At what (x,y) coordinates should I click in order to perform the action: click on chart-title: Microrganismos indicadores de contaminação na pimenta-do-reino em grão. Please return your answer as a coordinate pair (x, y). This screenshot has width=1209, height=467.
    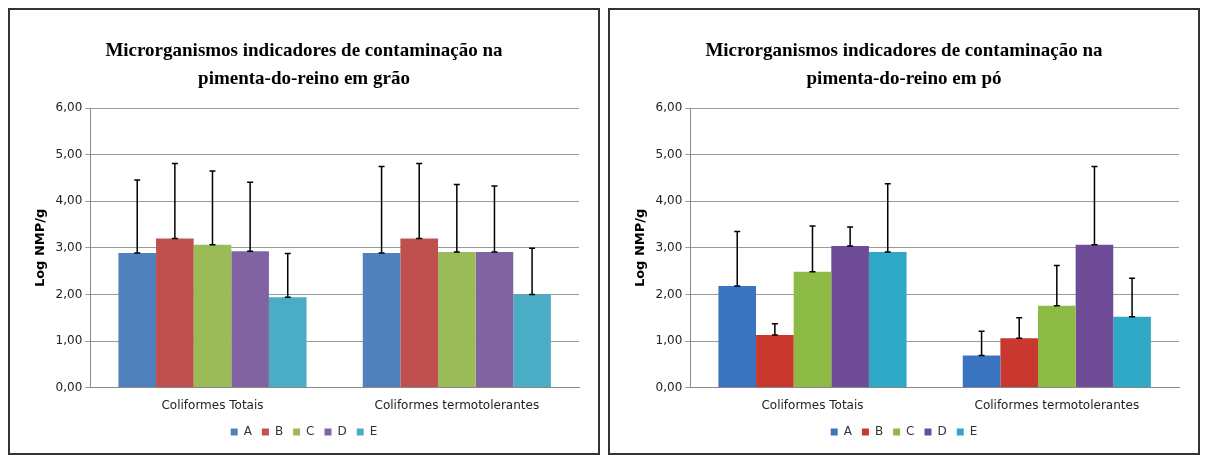
    Looking at the image, I should click on (304, 64).